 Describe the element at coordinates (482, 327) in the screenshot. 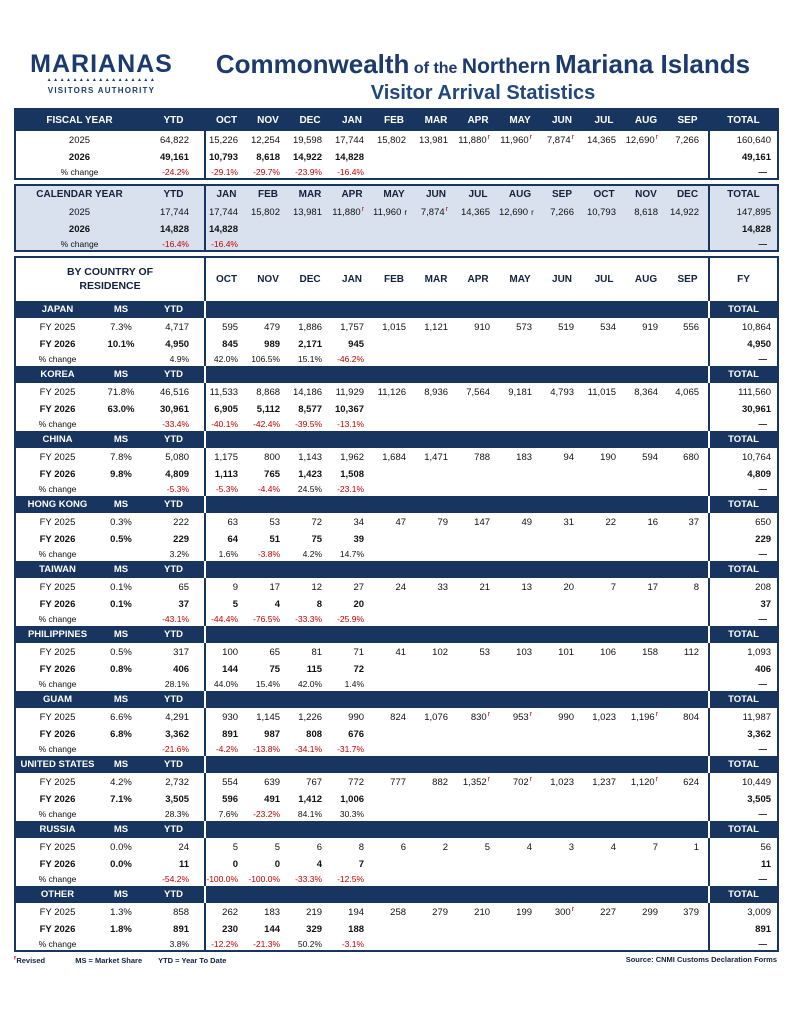

I see `month-value: 910` at that location.